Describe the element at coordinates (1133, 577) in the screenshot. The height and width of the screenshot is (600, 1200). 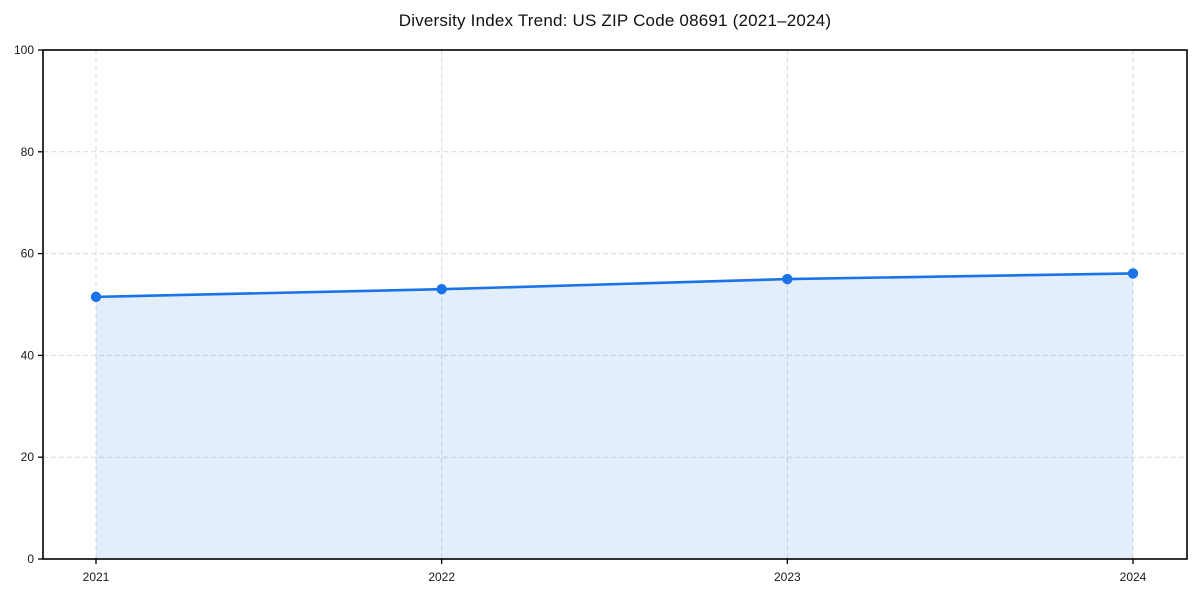
I see `x-tick-label: 2024` at that location.